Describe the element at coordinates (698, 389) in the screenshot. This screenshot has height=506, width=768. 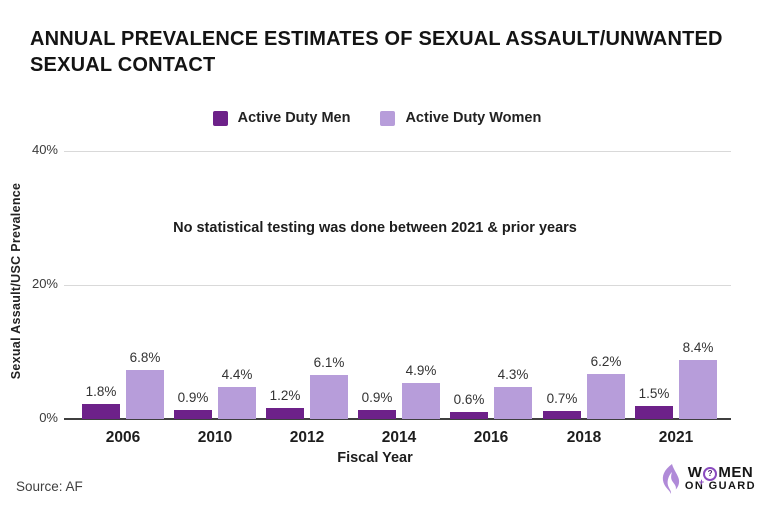
I see `bar-women-2021` at that location.